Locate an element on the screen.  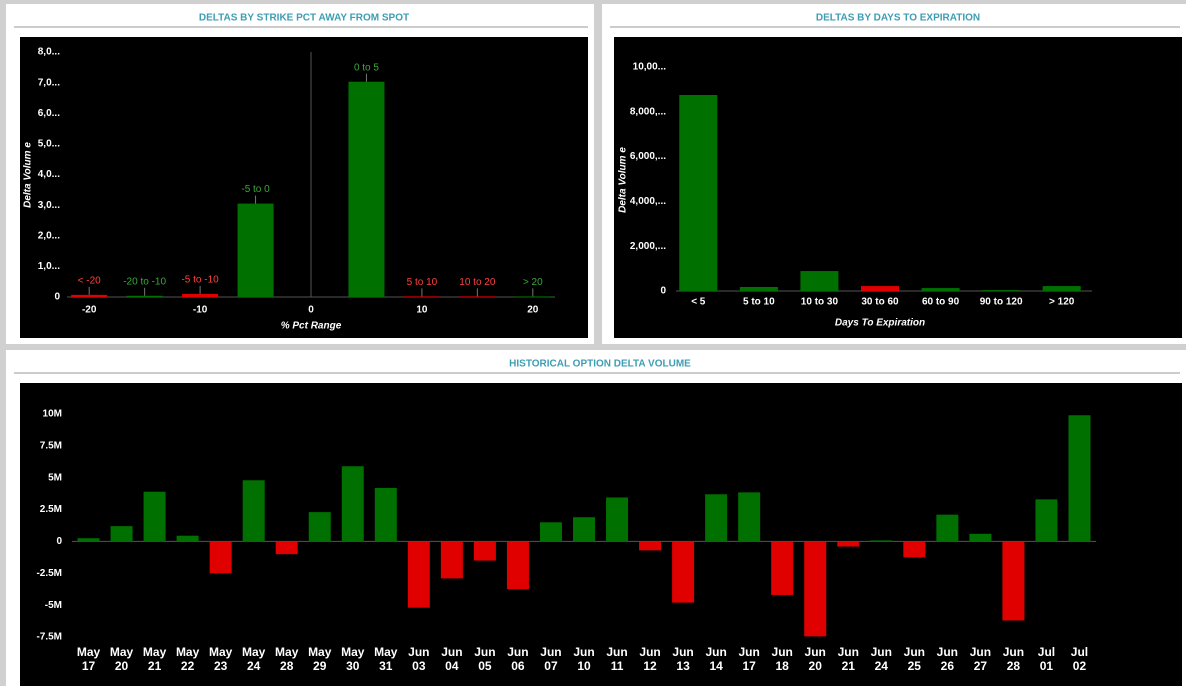
data-label: -20 to -10 is located at coordinates (144, 281).